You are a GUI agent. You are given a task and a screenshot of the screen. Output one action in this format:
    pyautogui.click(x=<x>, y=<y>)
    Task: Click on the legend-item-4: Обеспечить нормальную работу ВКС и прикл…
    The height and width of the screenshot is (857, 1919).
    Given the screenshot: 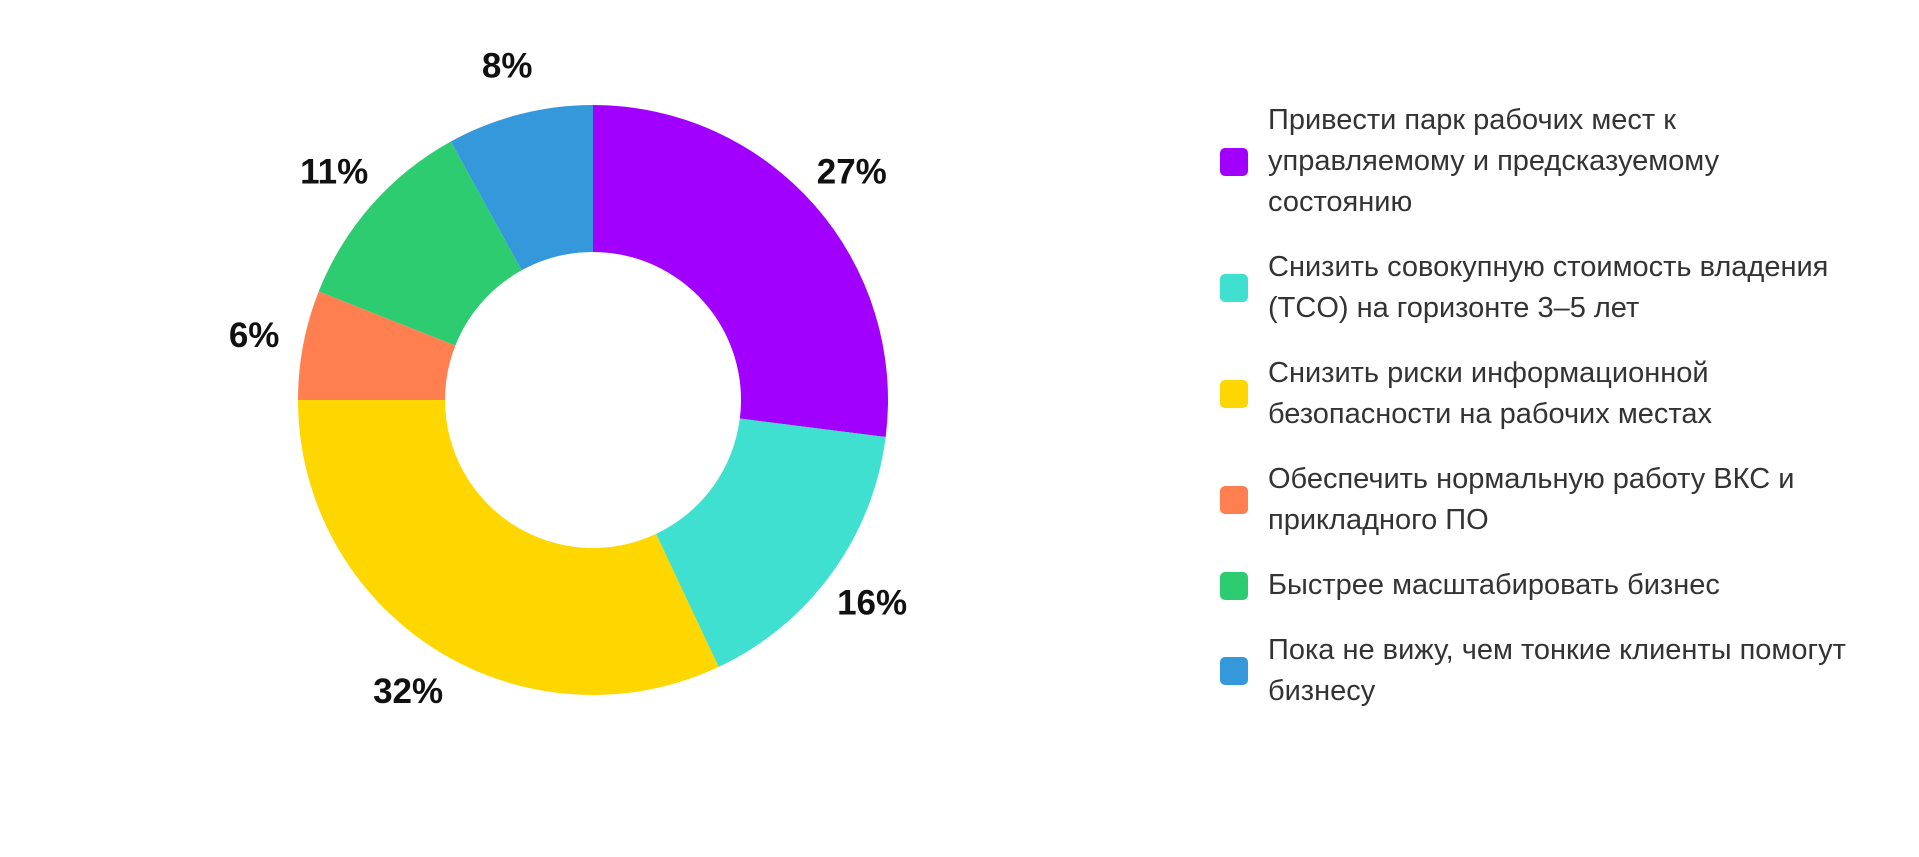 What is the action you would take?
    pyautogui.click(x=1540, y=500)
    